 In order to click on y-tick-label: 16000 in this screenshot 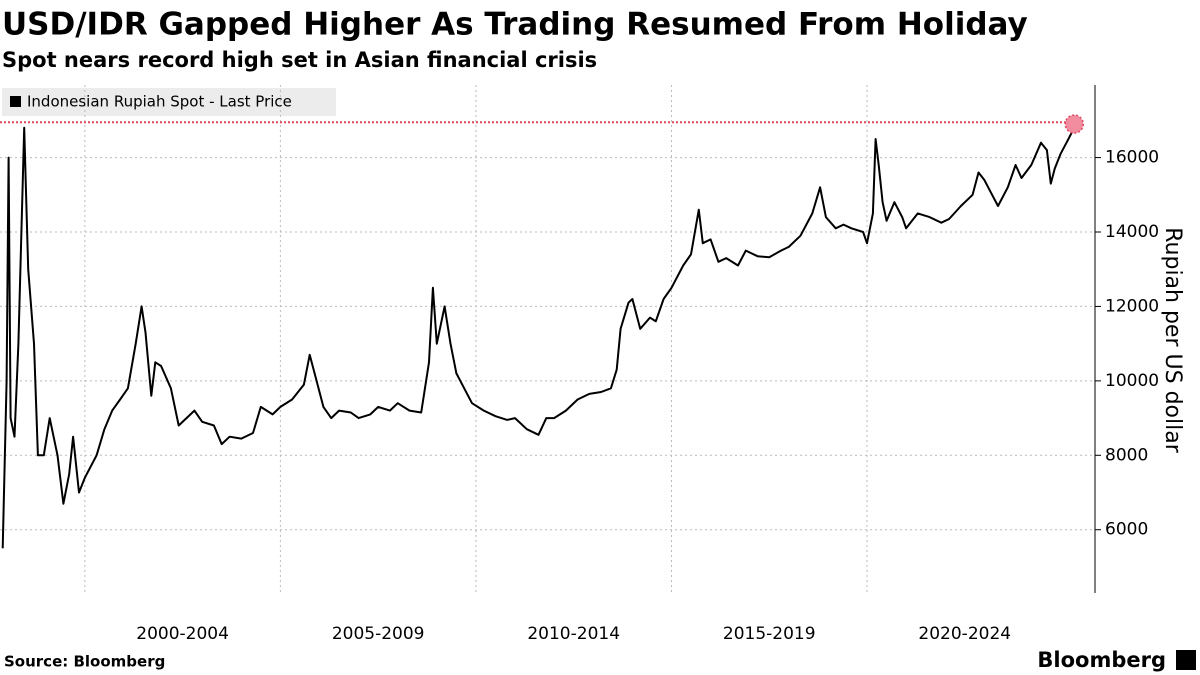, I will do `click(1132, 158)`.